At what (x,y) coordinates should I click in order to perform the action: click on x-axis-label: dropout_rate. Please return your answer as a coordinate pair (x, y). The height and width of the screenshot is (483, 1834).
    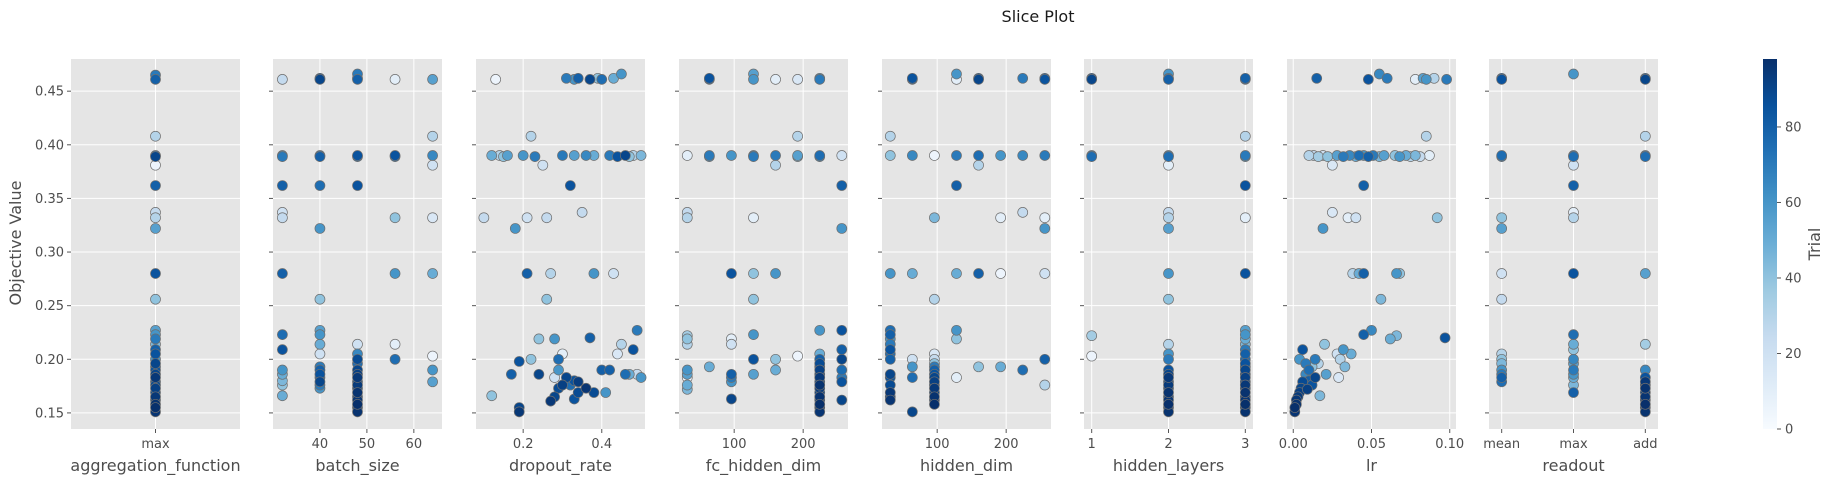
    Looking at the image, I should click on (560, 466).